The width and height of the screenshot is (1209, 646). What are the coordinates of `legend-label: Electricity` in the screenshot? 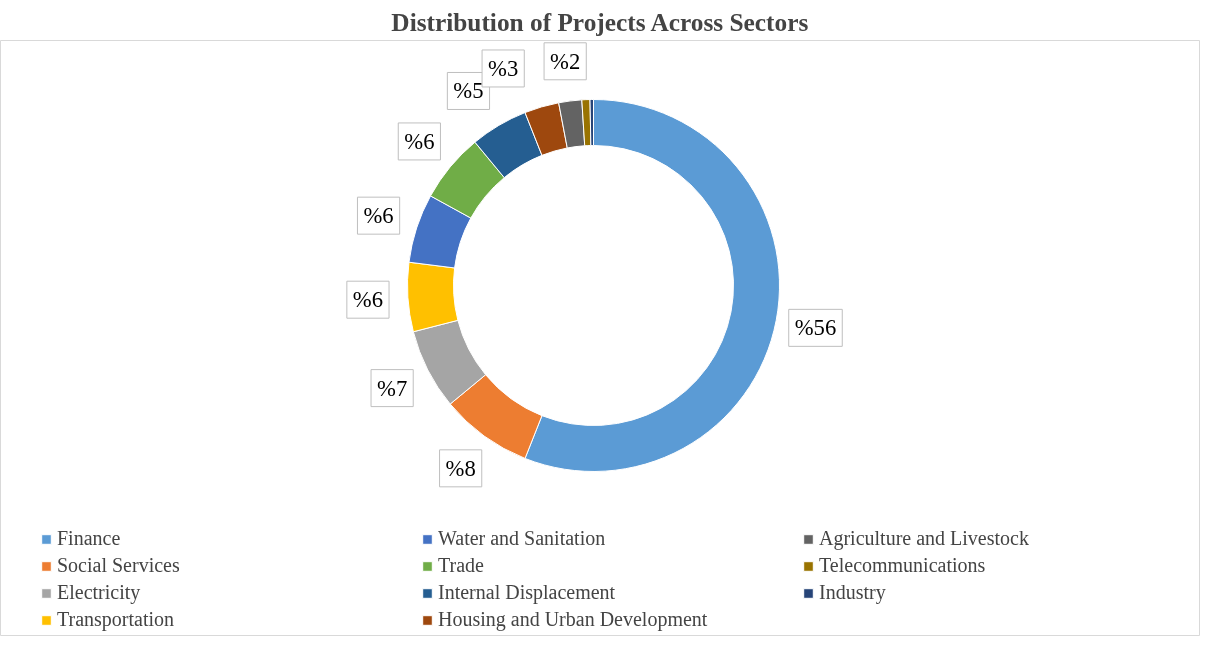 It's located at (99, 592).